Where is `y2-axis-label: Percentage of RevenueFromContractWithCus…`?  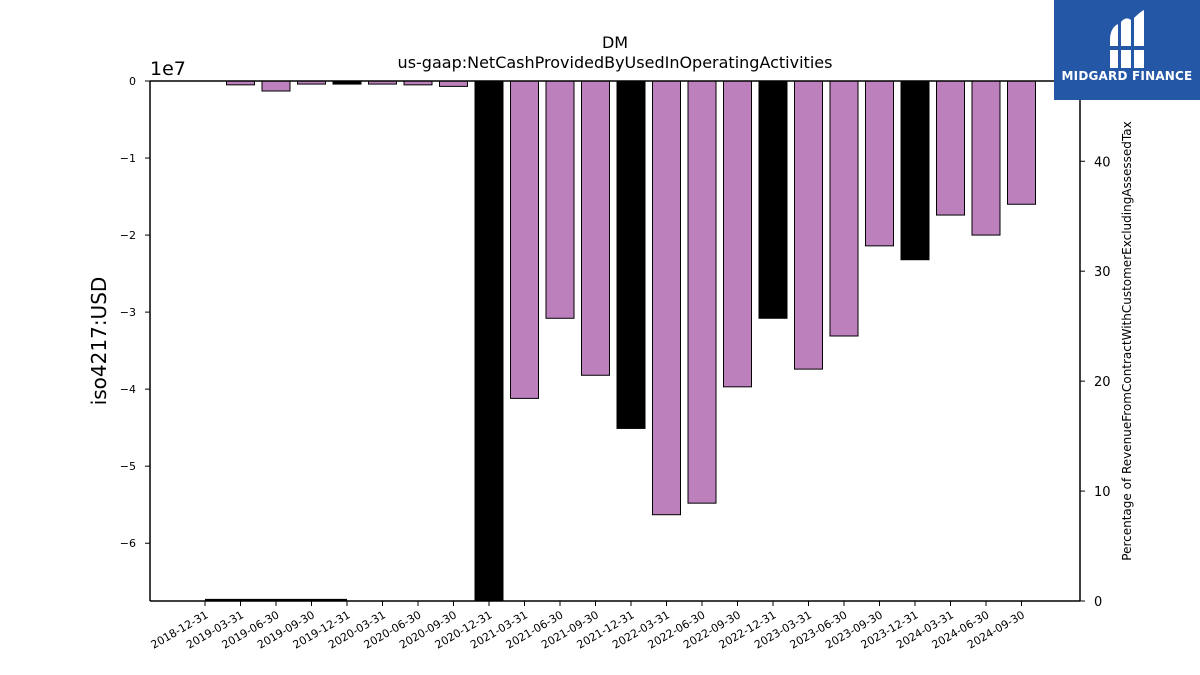
y2-axis-label: Percentage of RevenueFromContractWithCus… is located at coordinates (1127, 340).